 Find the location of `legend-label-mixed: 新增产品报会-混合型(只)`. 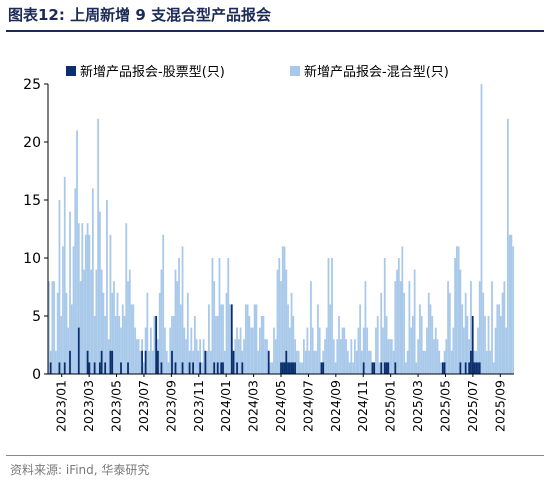

legend-label-mixed: 新增产品报会-混合型(只) is located at coordinates (376, 72).